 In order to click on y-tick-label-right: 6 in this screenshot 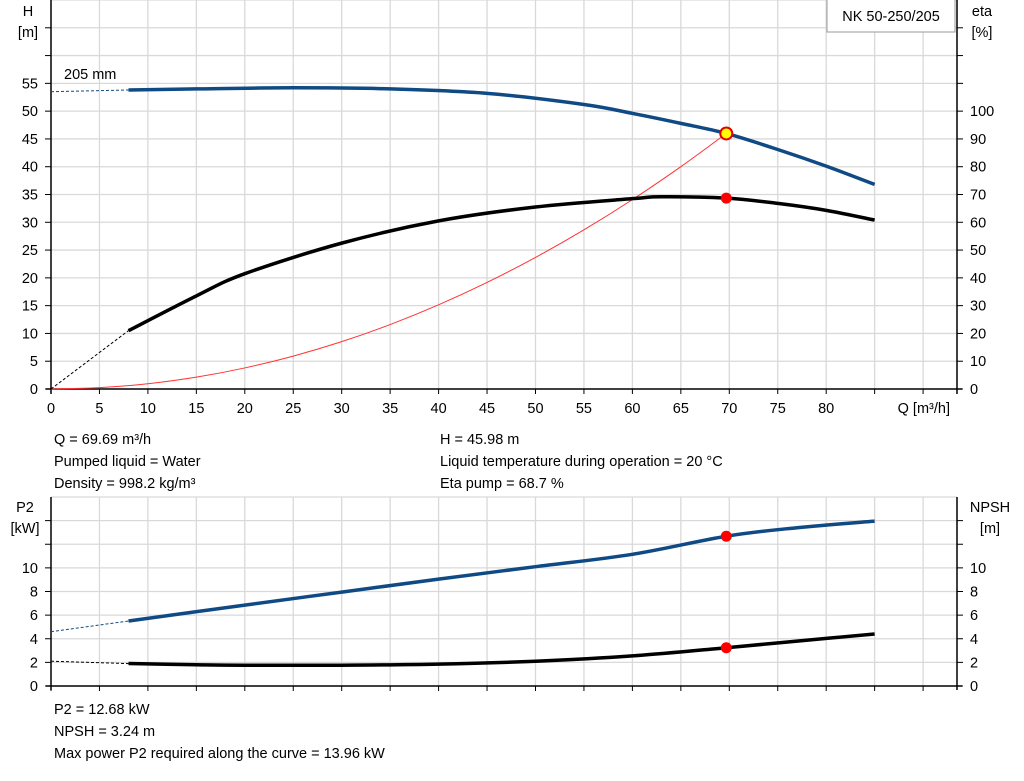, I will do `click(974, 616)`.